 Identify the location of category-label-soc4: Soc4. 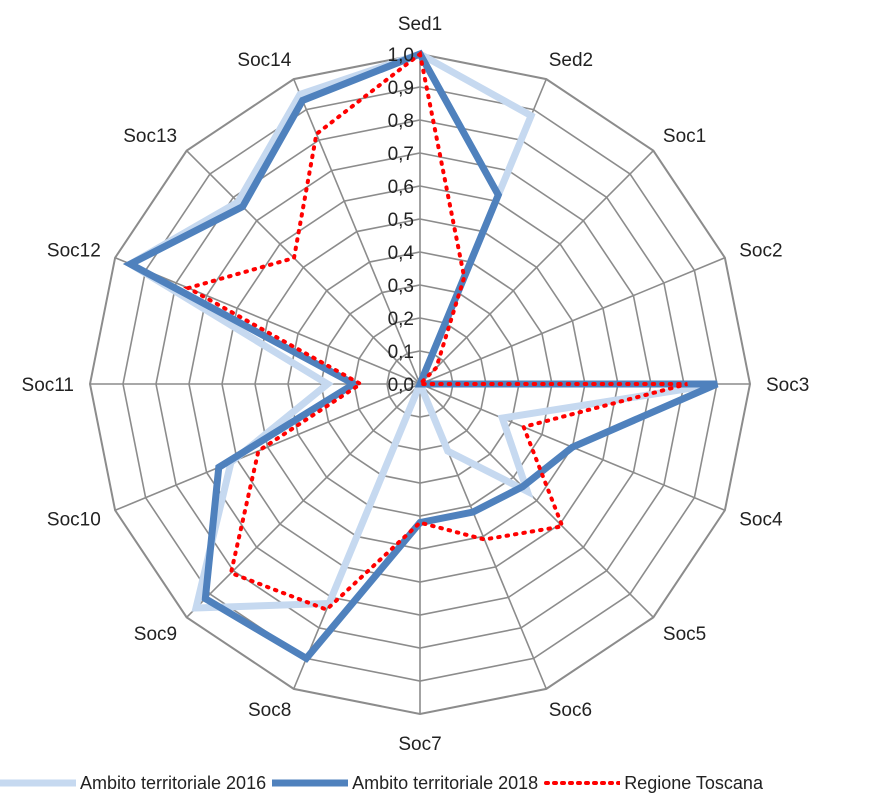
(761, 520).